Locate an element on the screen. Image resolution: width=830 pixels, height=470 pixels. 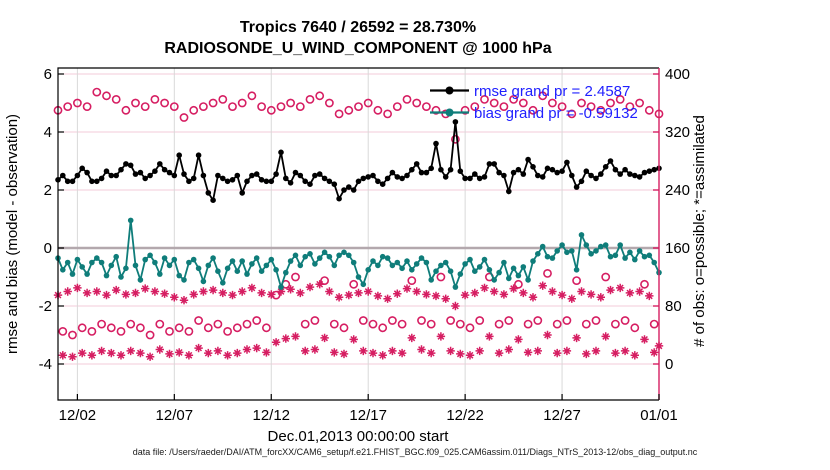
x-tick-label: 12/22 is located at coordinates (465, 415).